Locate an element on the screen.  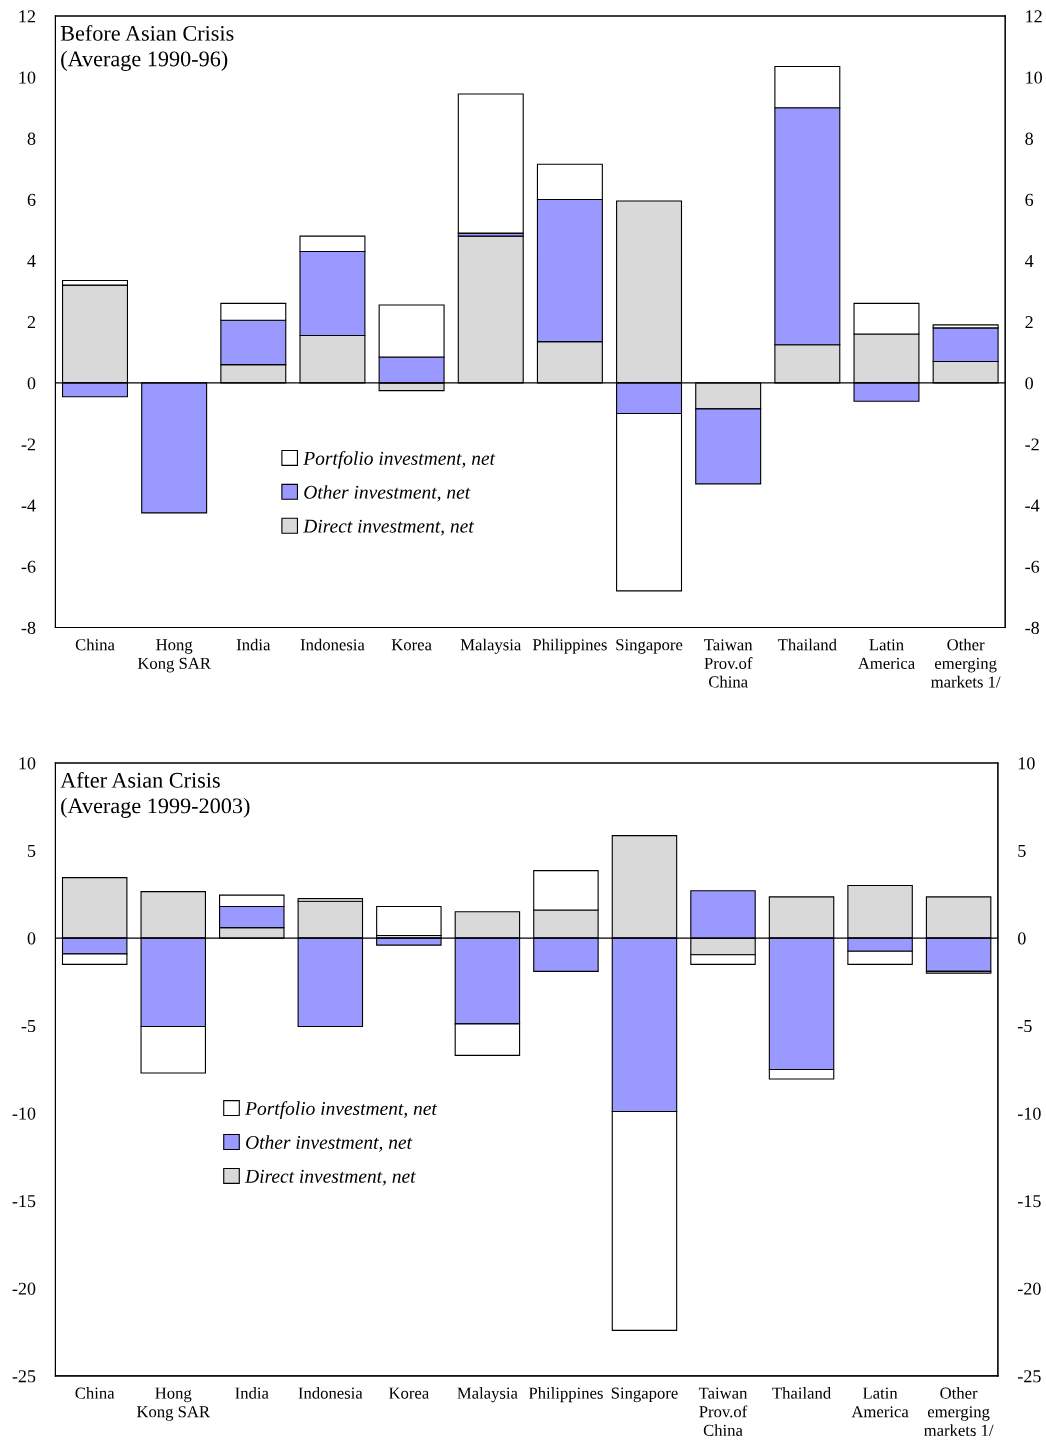
y-tick-label: 4 is located at coordinates (31, 261).